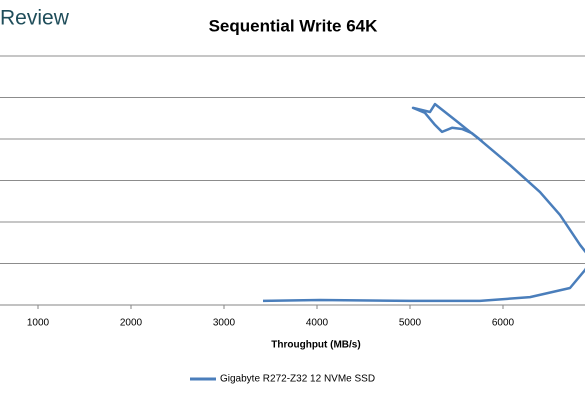  What do you see at coordinates (294, 25) in the screenshot?
I see `chart-title: Sequential Write 64K` at bounding box center [294, 25].